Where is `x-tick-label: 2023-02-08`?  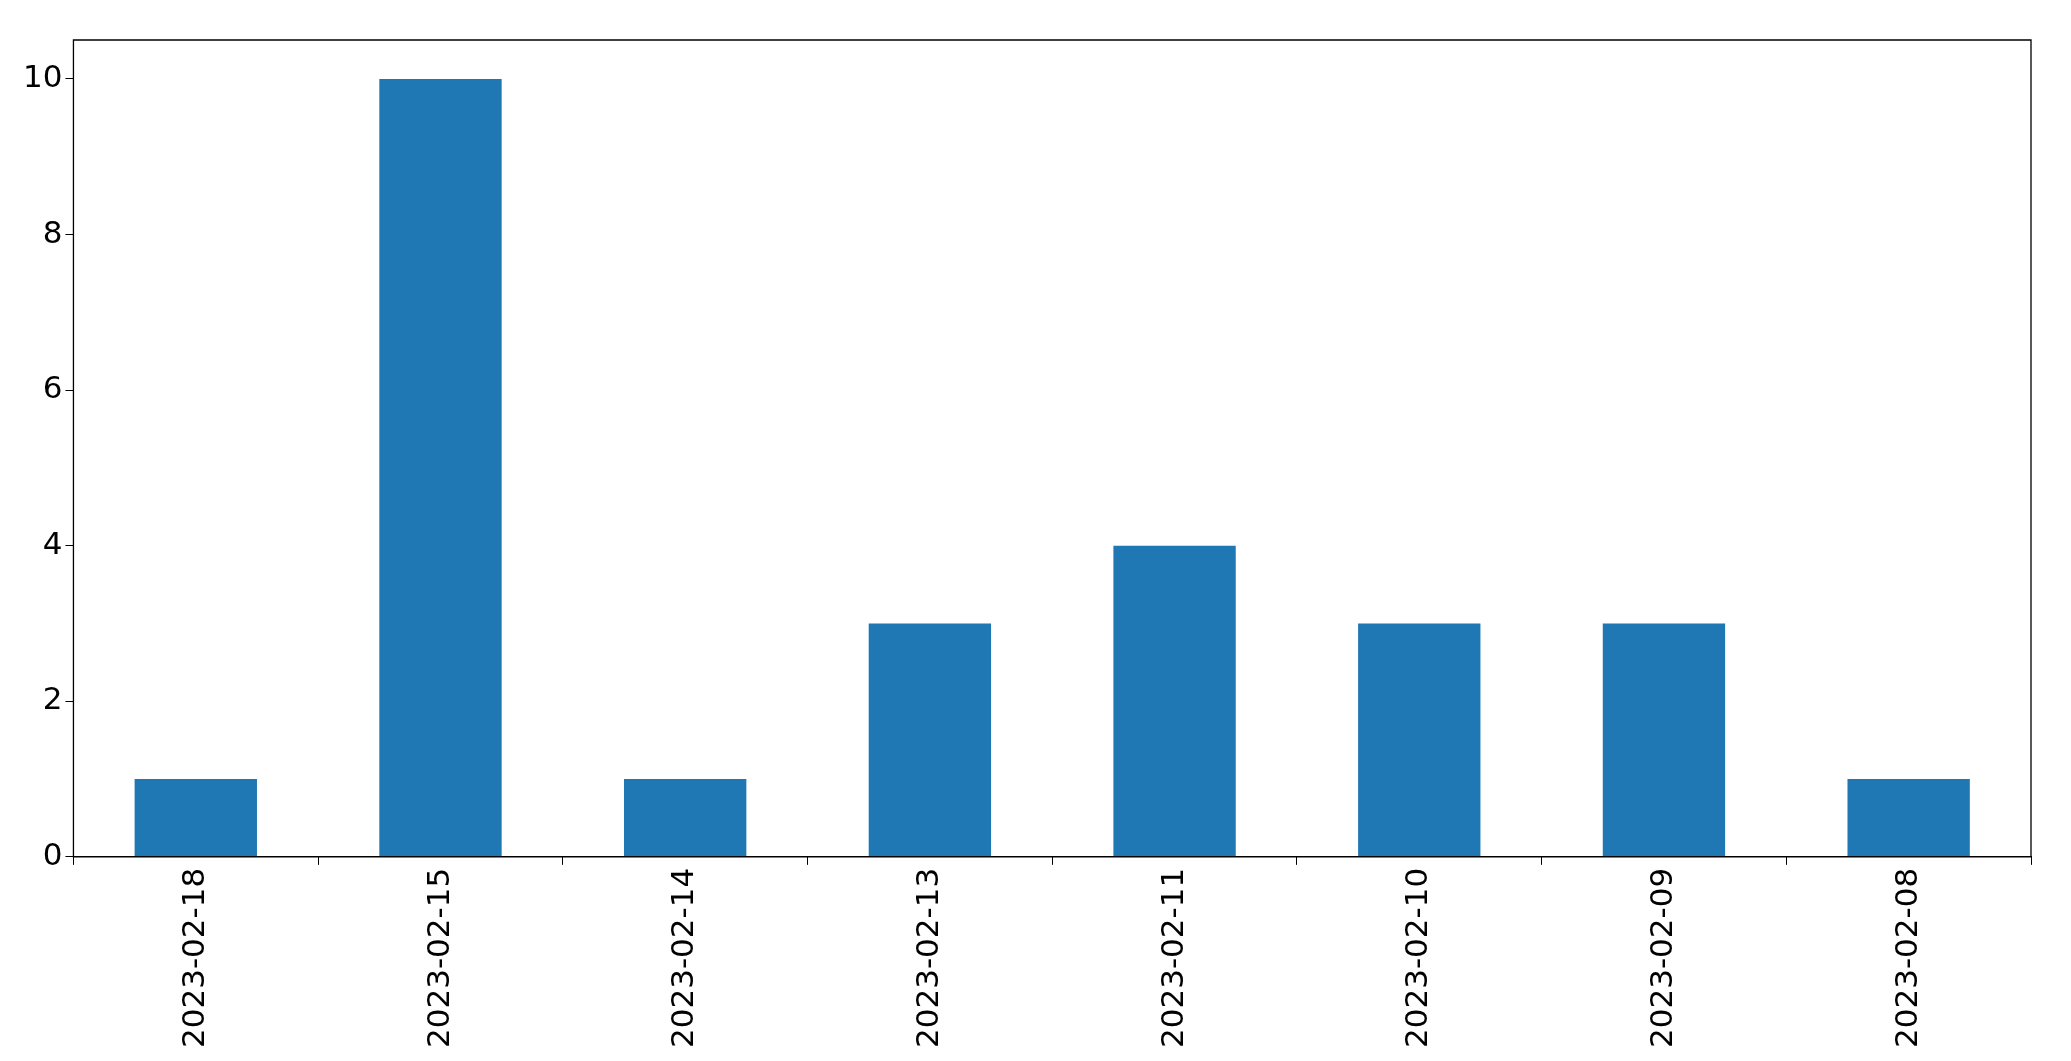
x-tick-label: 2023-02-08 is located at coordinates (1905, 958).